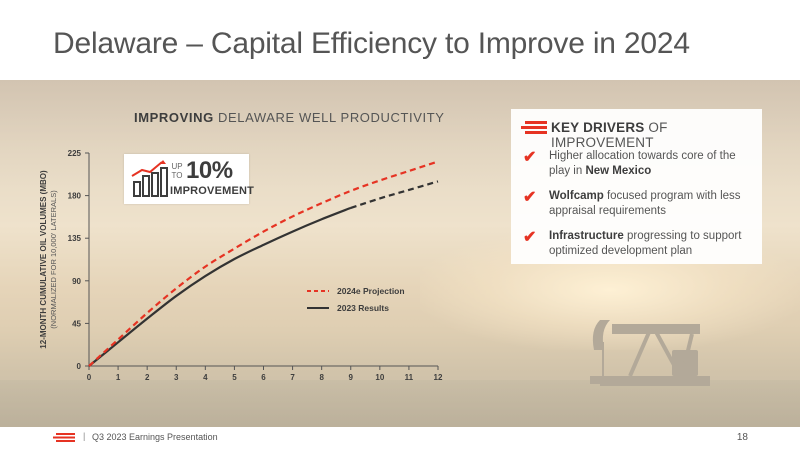 The width and height of the screenshot is (800, 450). I want to click on x-tick-label: 11, so click(409, 377).